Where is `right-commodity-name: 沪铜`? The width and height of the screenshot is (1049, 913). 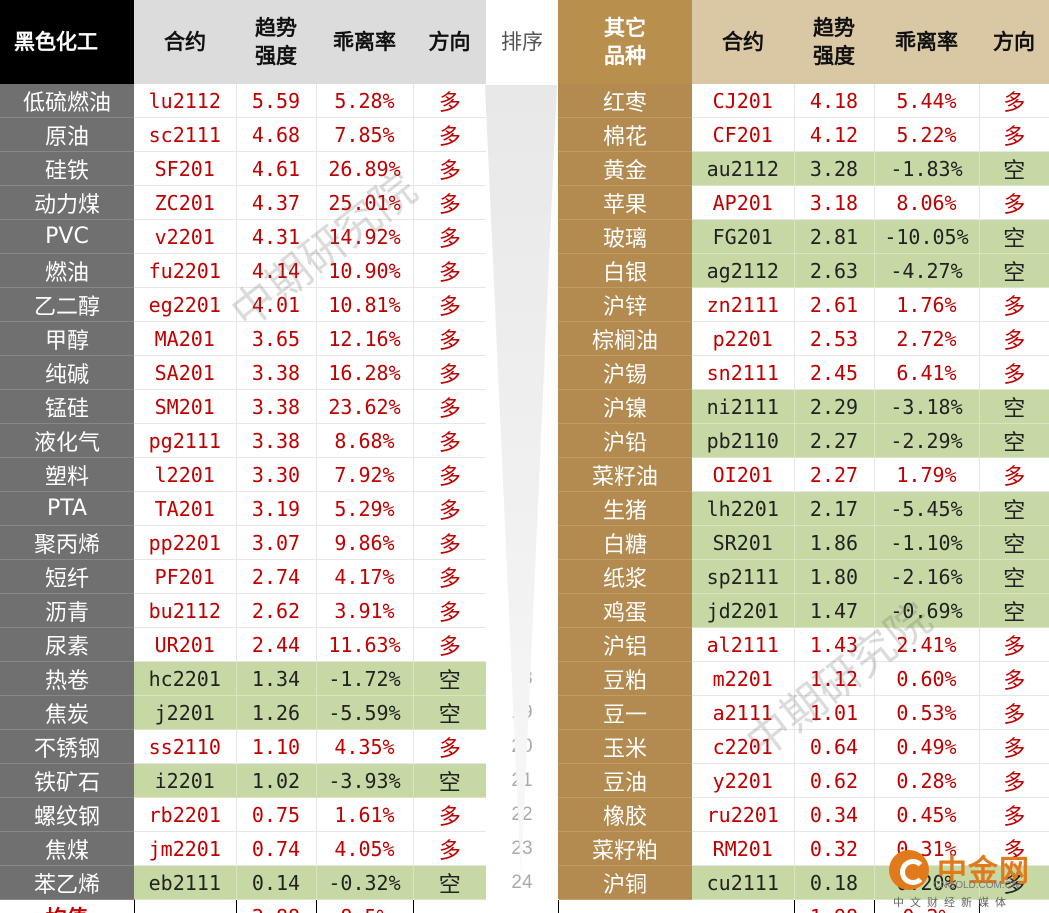 right-commodity-name: 沪铜 is located at coordinates (625, 882).